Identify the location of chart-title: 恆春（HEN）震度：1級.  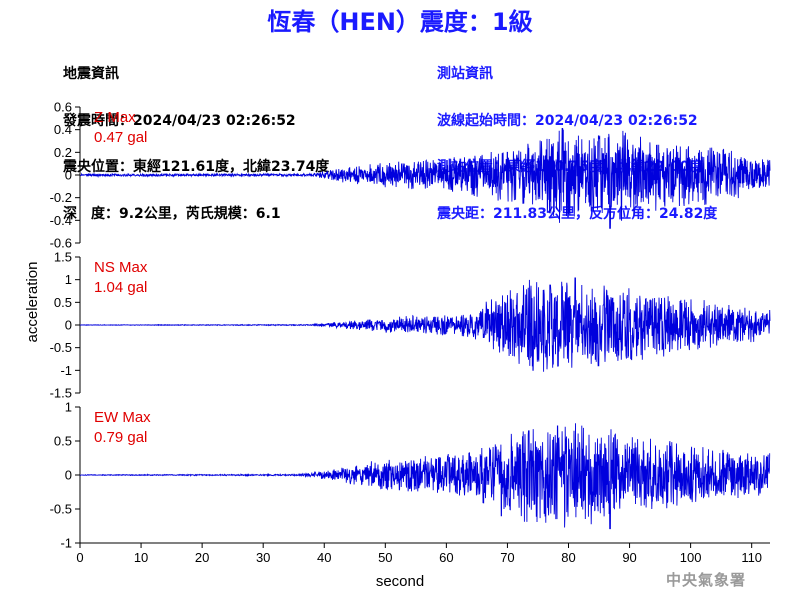
(400, 22).